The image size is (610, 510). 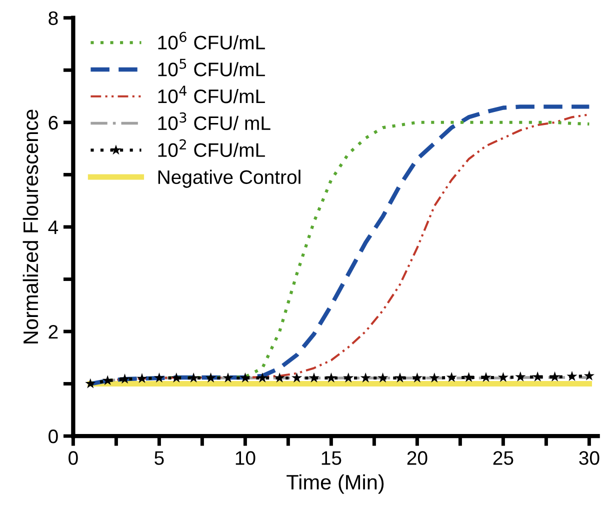 I want to click on y-axis-title: Normalized Flourescence, so click(x=30, y=227).